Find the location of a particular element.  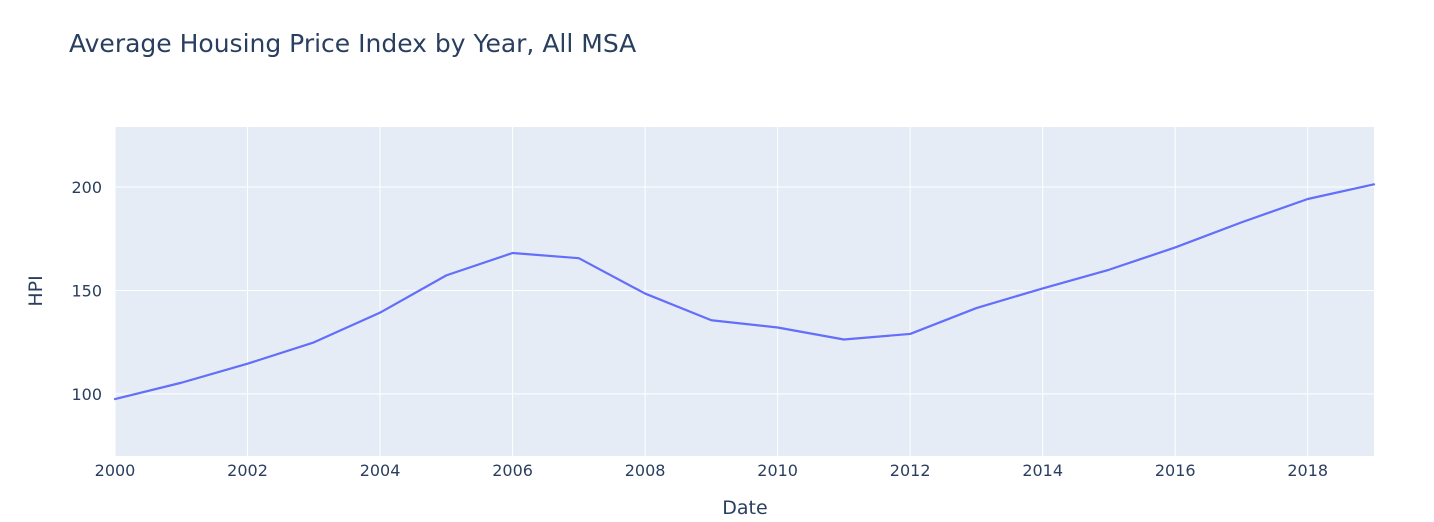

x-tick-labels: 2000 2002 2004 2006 2008 2010 2012 2014 2016 2018 is located at coordinates (711, 470).